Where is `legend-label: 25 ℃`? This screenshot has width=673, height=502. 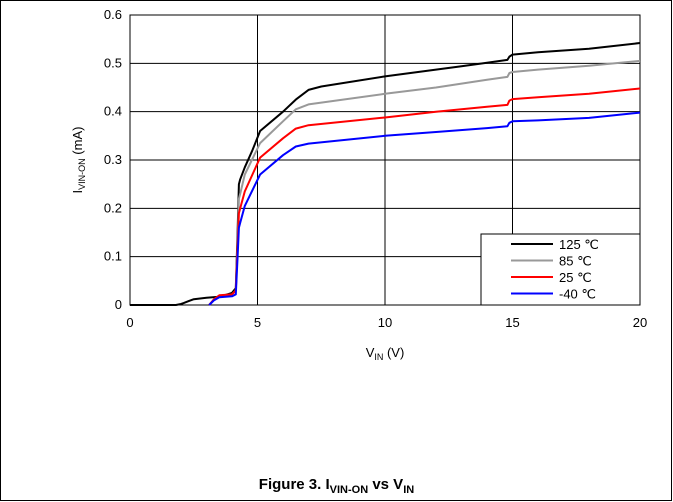
legend-label: 25 ℃ is located at coordinates (575, 277).